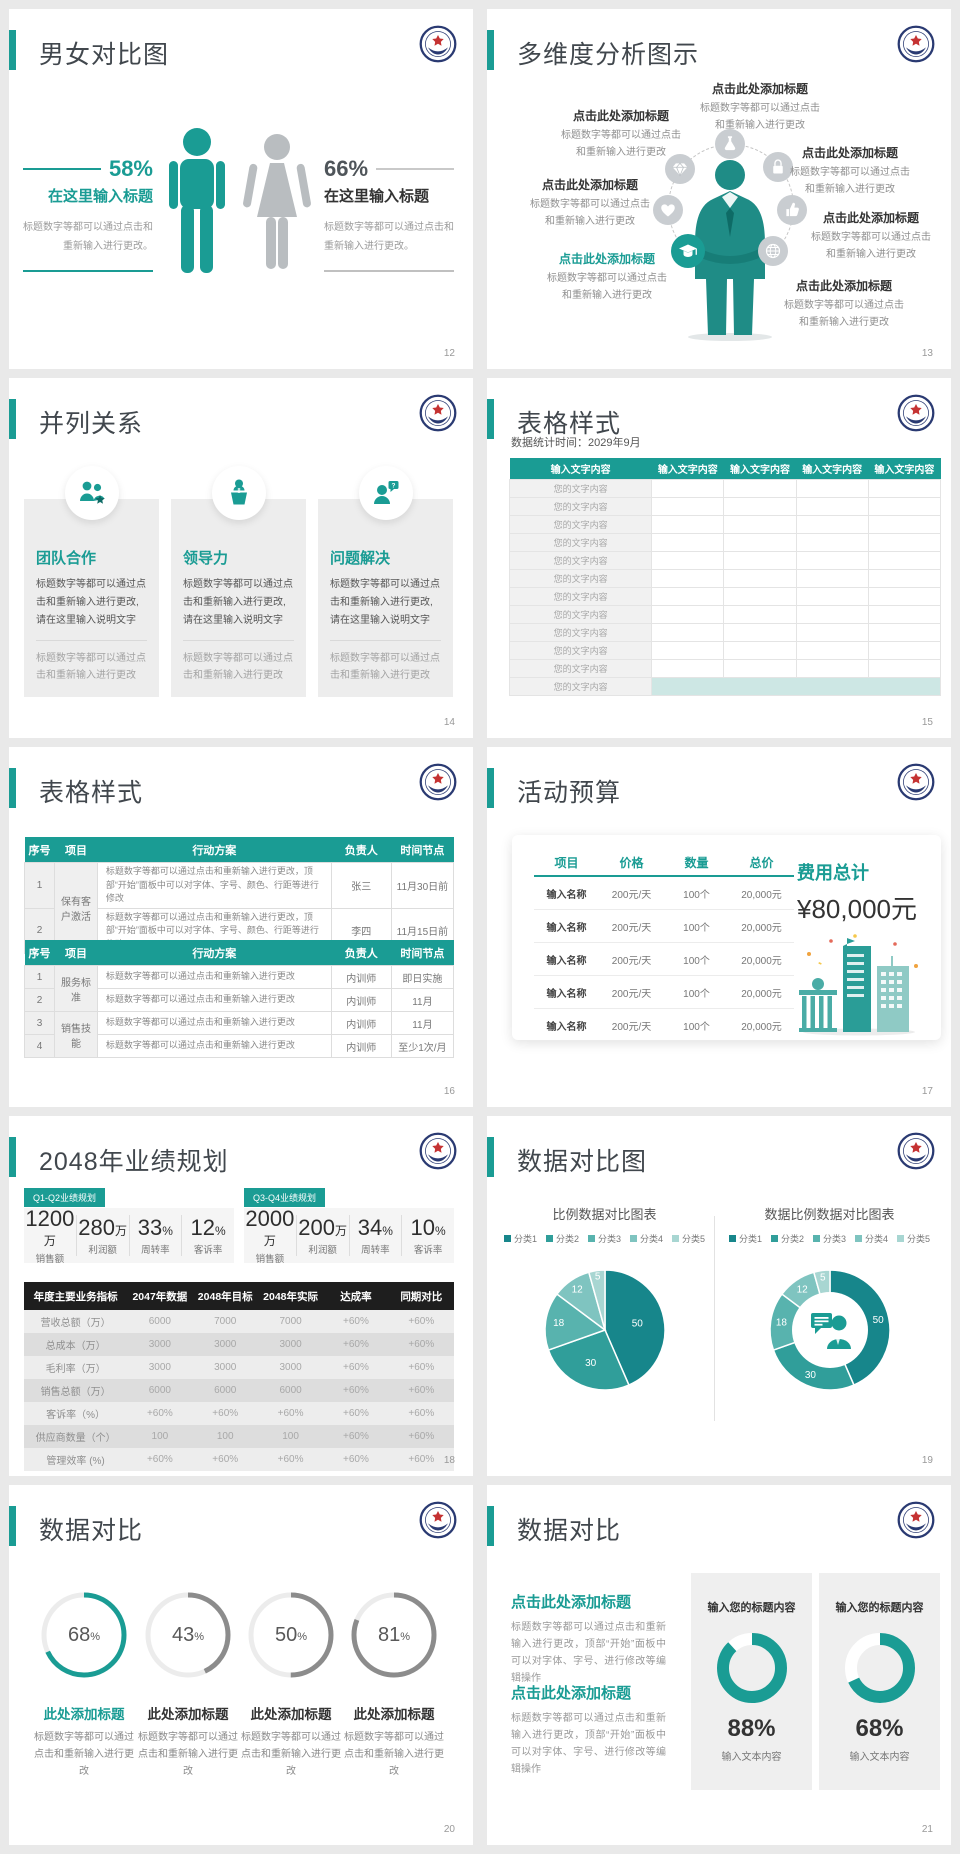 The width and height of the screenshot is (960, 1854). I want to click on plan-cell: 标题数字等都可以通过点击和重新输入进行更改, so click(214, 977).